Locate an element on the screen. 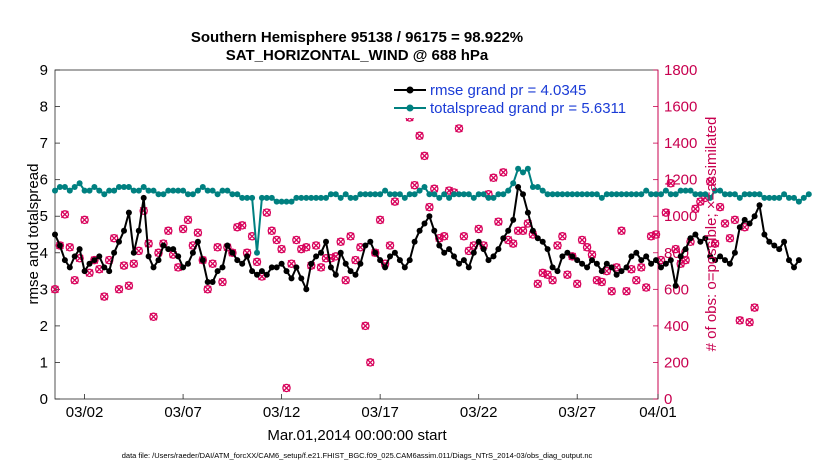 The width and height of the screenshot is (830, 470). x-tick-label: 03/17 is located at coordinates (380, 412).